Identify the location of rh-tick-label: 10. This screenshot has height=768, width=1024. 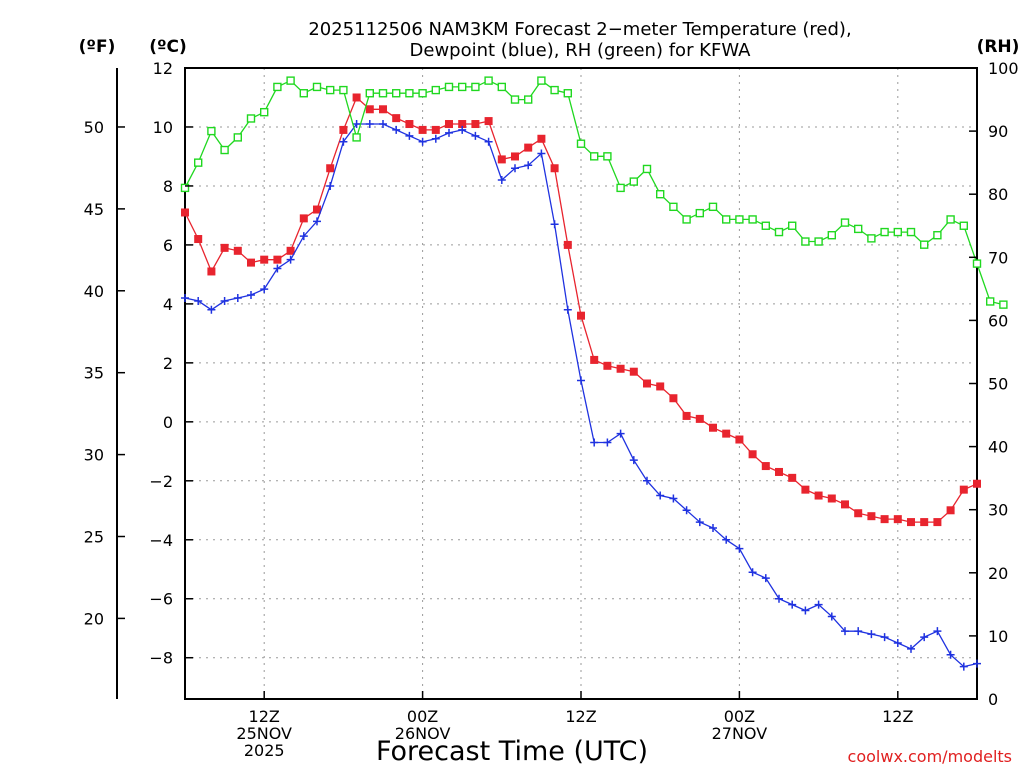
(998, 636).